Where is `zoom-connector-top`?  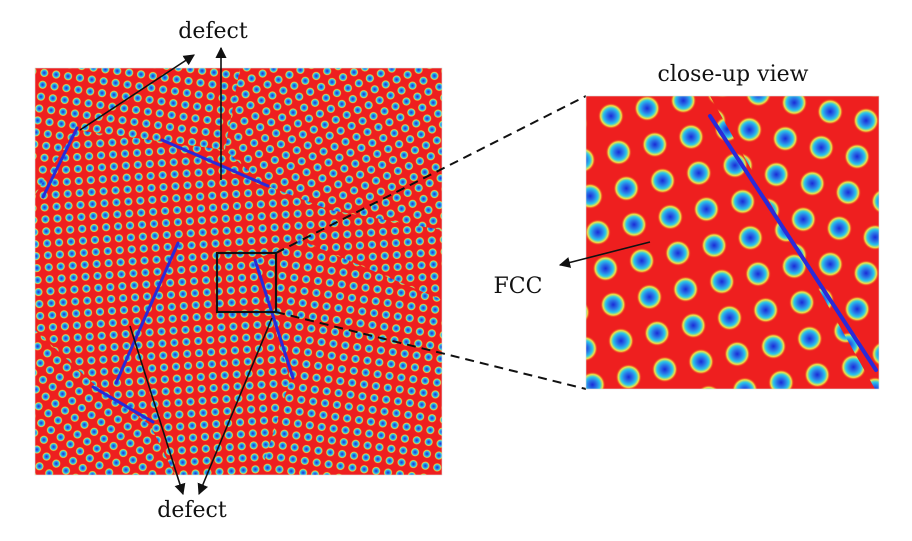 zoom-connector-top is located at coordinates (431, 174).